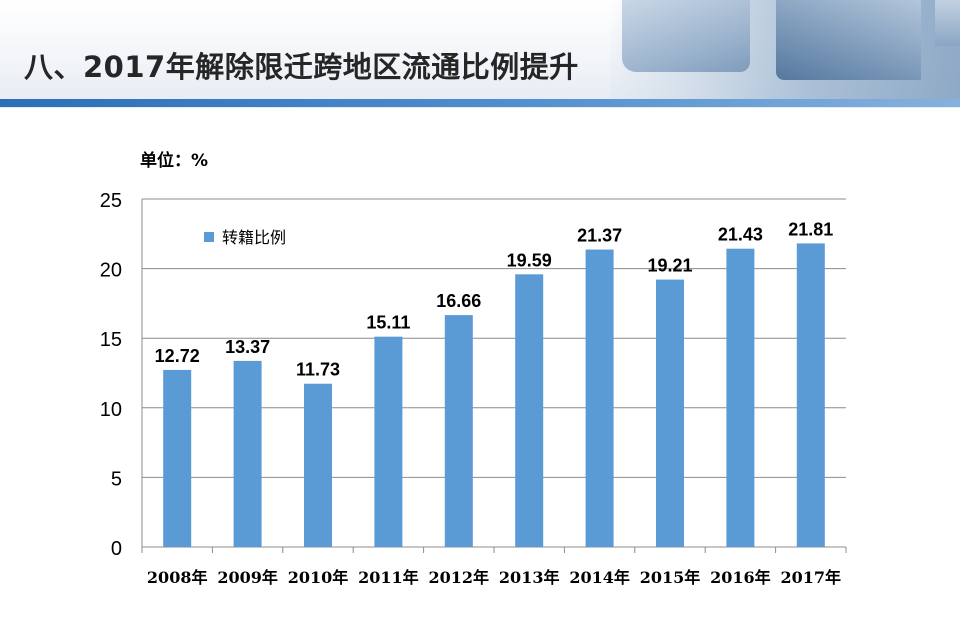  What do you see at coordinates (116, 549) in the screenshot?
I see `y-tick-label: 0` at bounding box center [116, 549].